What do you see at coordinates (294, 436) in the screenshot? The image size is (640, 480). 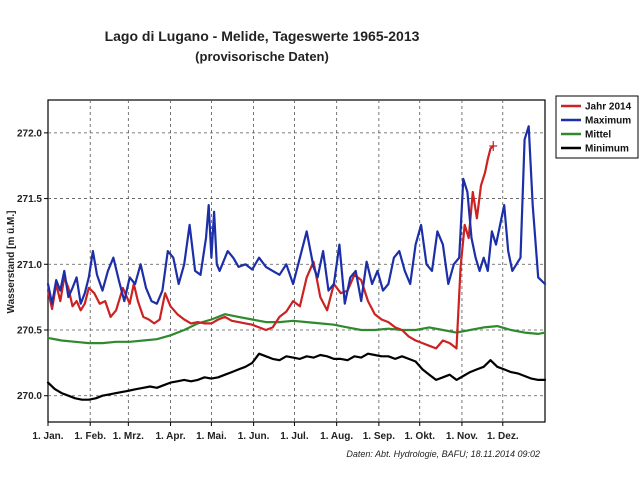 I see `x-tick-label: 1. Jul.` at bounding box center [294, 436].